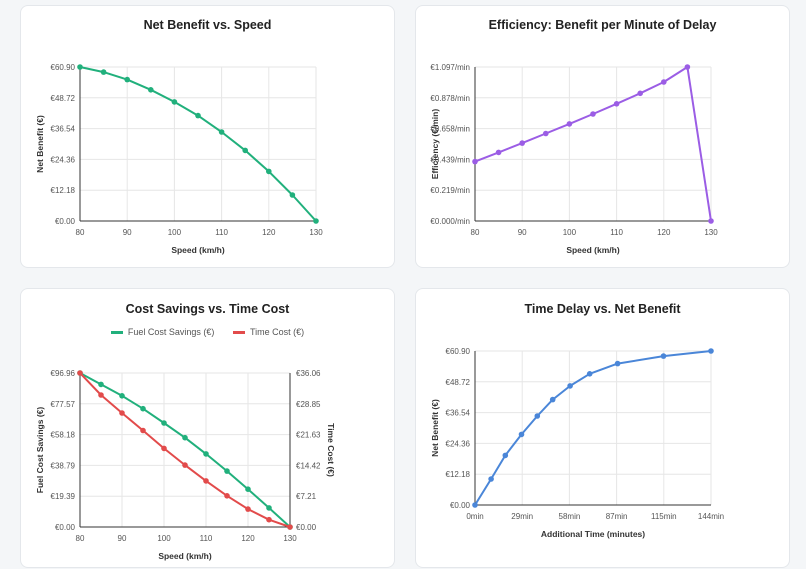 The height and width of the screenshot is (569, 806). I want to click on legend-item-time: Time Cost (€), so click(268, 332).